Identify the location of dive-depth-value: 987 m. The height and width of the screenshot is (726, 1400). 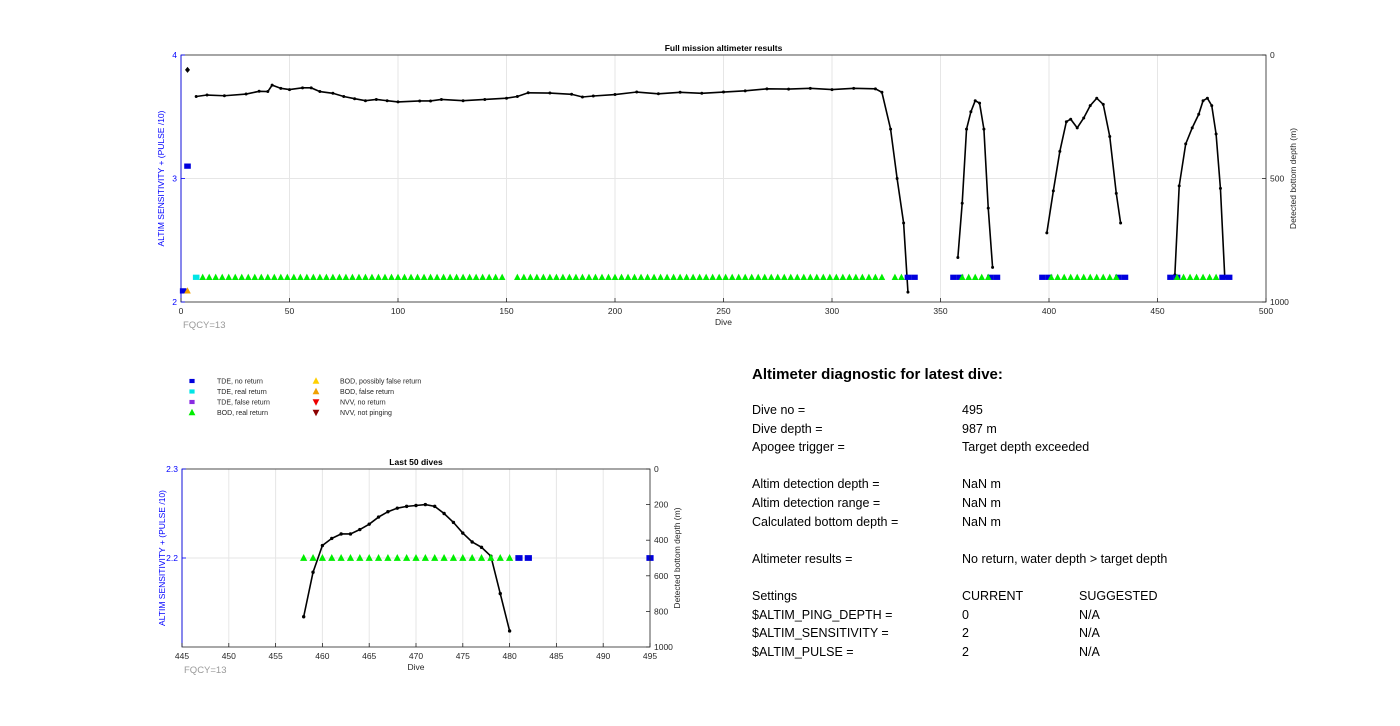
(979, 428).